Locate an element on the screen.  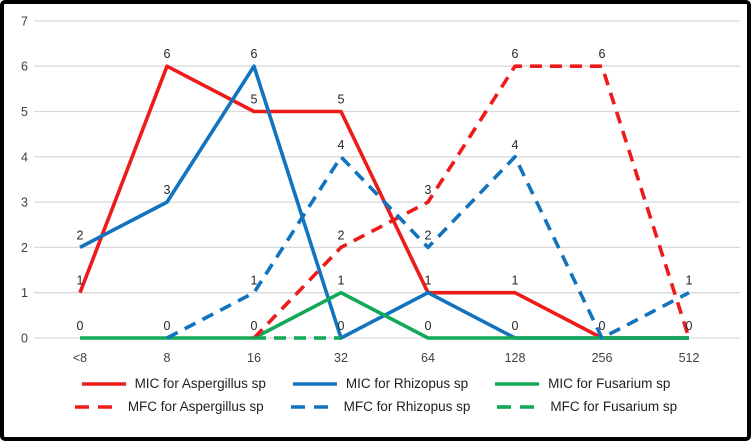
x-tick-label: 32 is located at coordinates (341, 358).